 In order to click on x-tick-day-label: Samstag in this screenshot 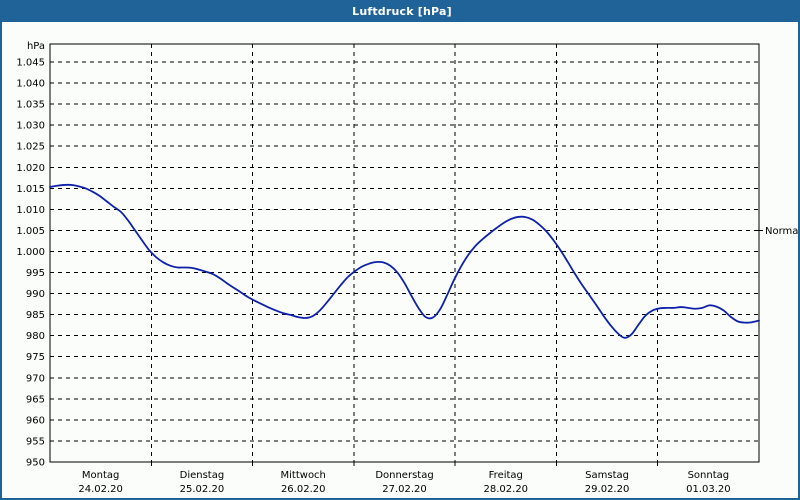, I will do `click(607, 475)`.